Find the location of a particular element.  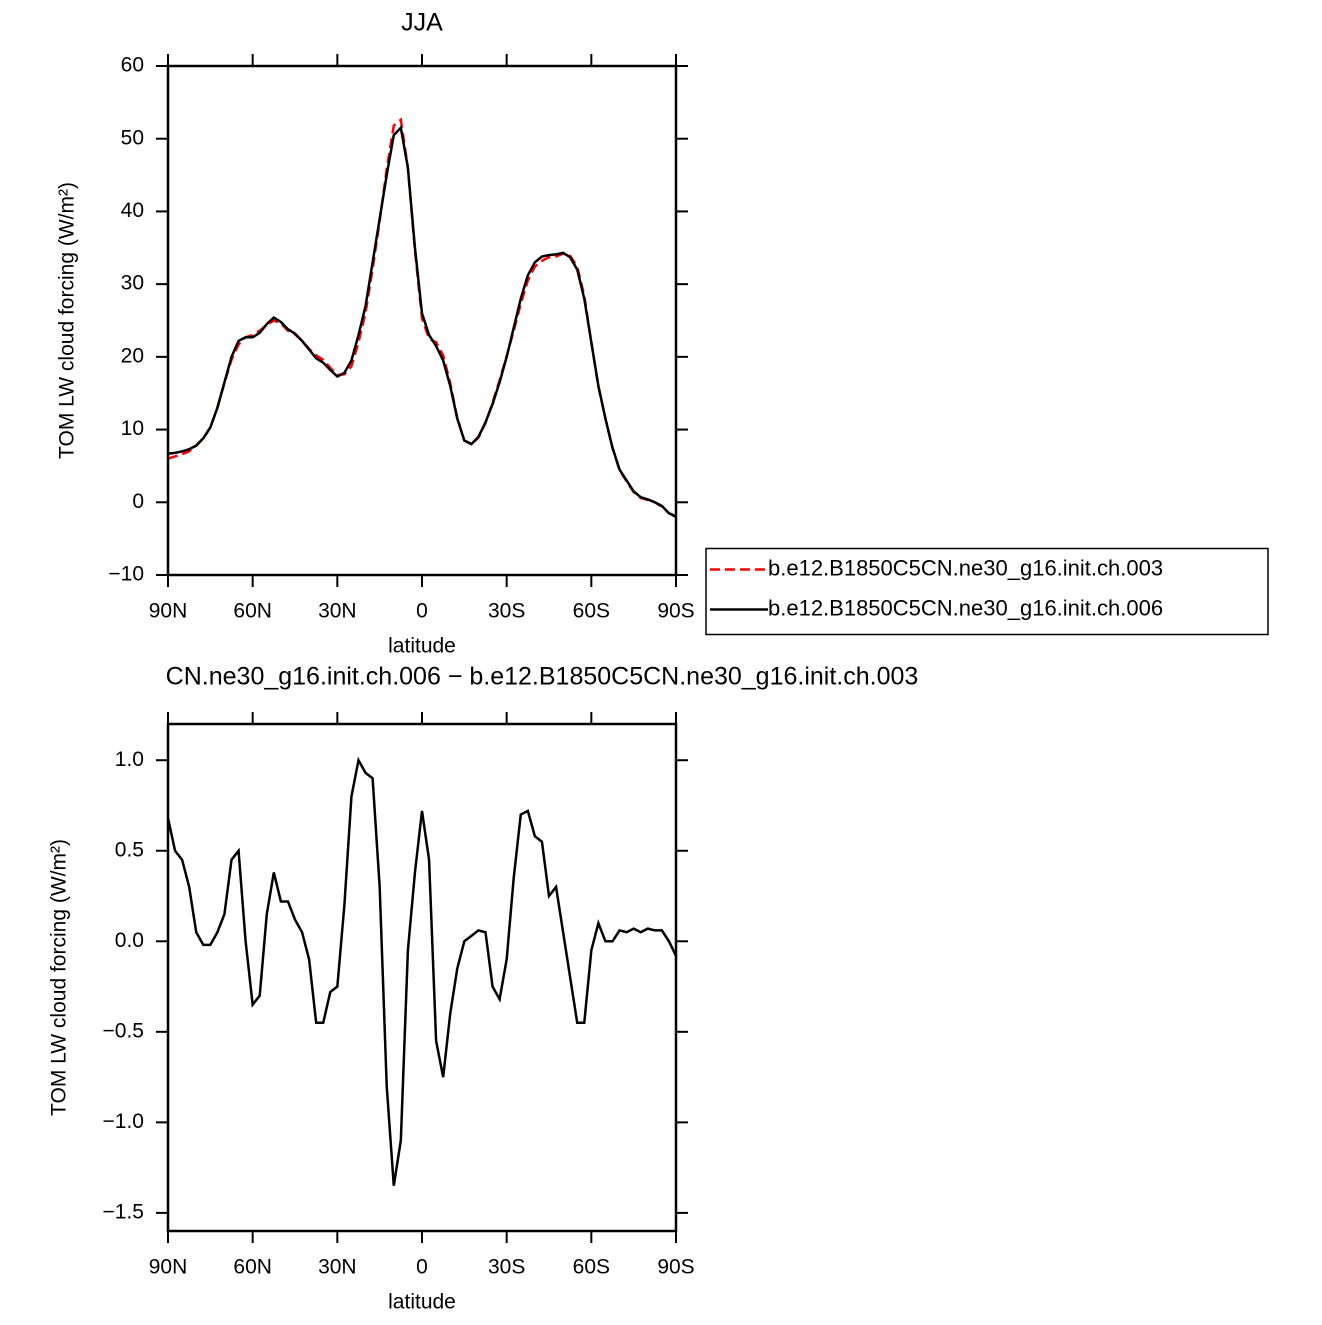

y-tick-label: 0.5 is located at coordinates (129, 849).